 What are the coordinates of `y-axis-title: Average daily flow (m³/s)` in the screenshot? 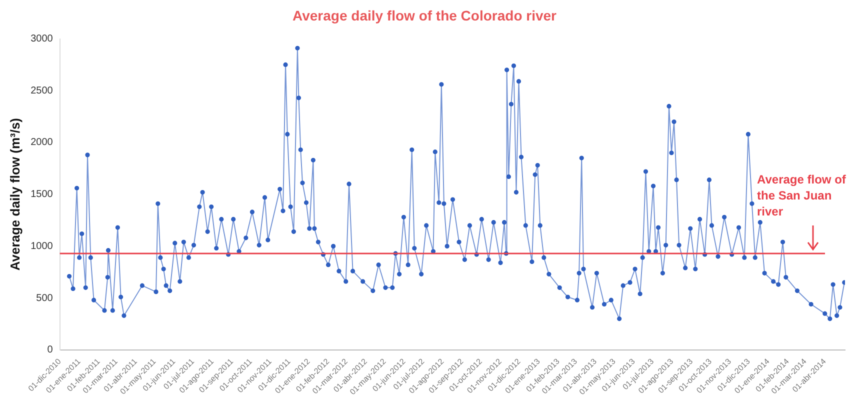 It's located at (14, 194).